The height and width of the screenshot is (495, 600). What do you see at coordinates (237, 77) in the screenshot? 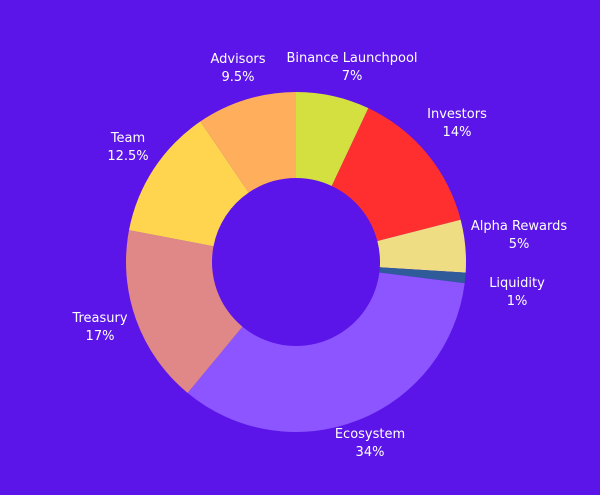
I see `slice-value-advisors: 9.5%` at bounding box center [237, 77].